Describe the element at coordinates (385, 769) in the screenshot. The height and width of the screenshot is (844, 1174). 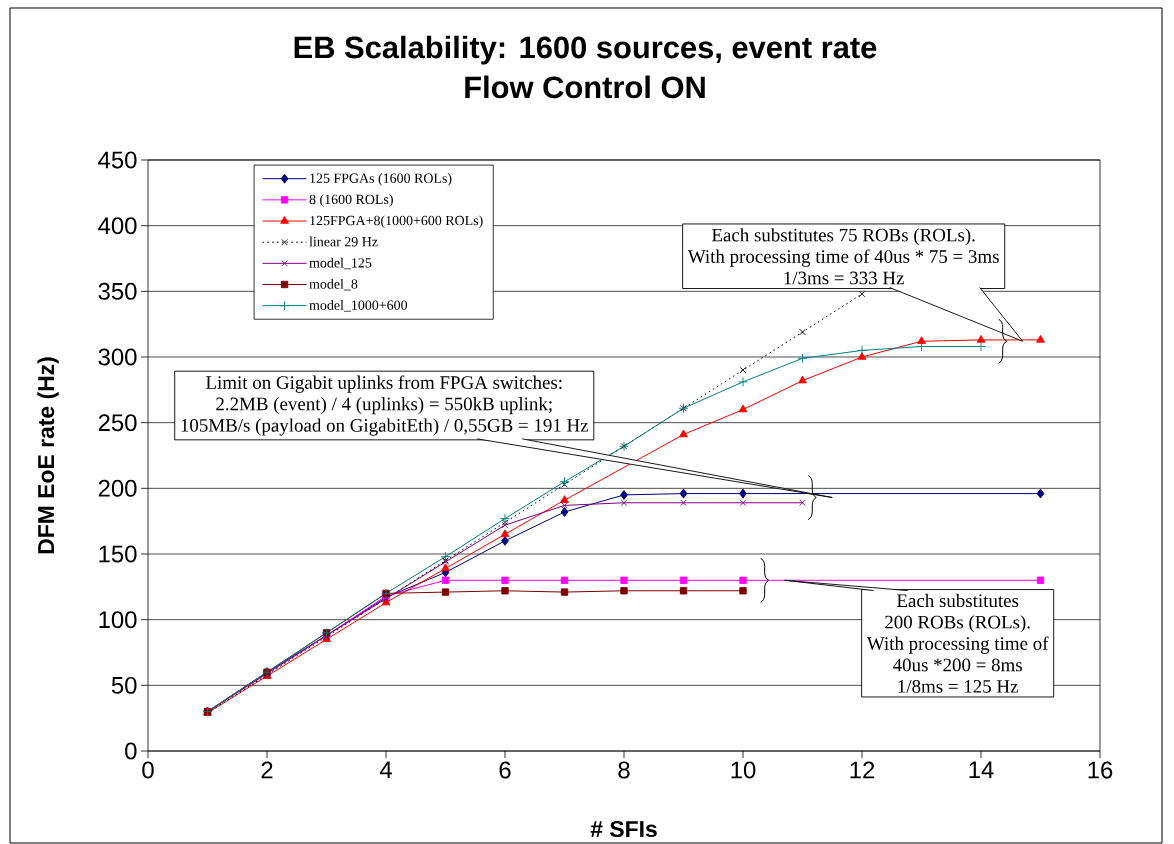
I see `x-tick-label: 4` at that location.